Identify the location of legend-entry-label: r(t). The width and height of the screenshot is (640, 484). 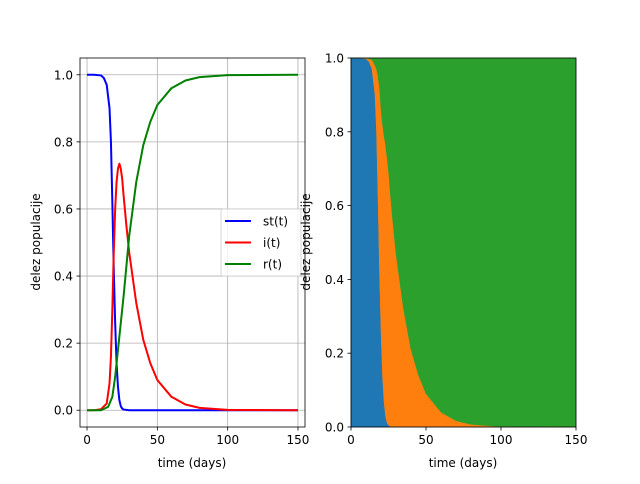
(272, 265).